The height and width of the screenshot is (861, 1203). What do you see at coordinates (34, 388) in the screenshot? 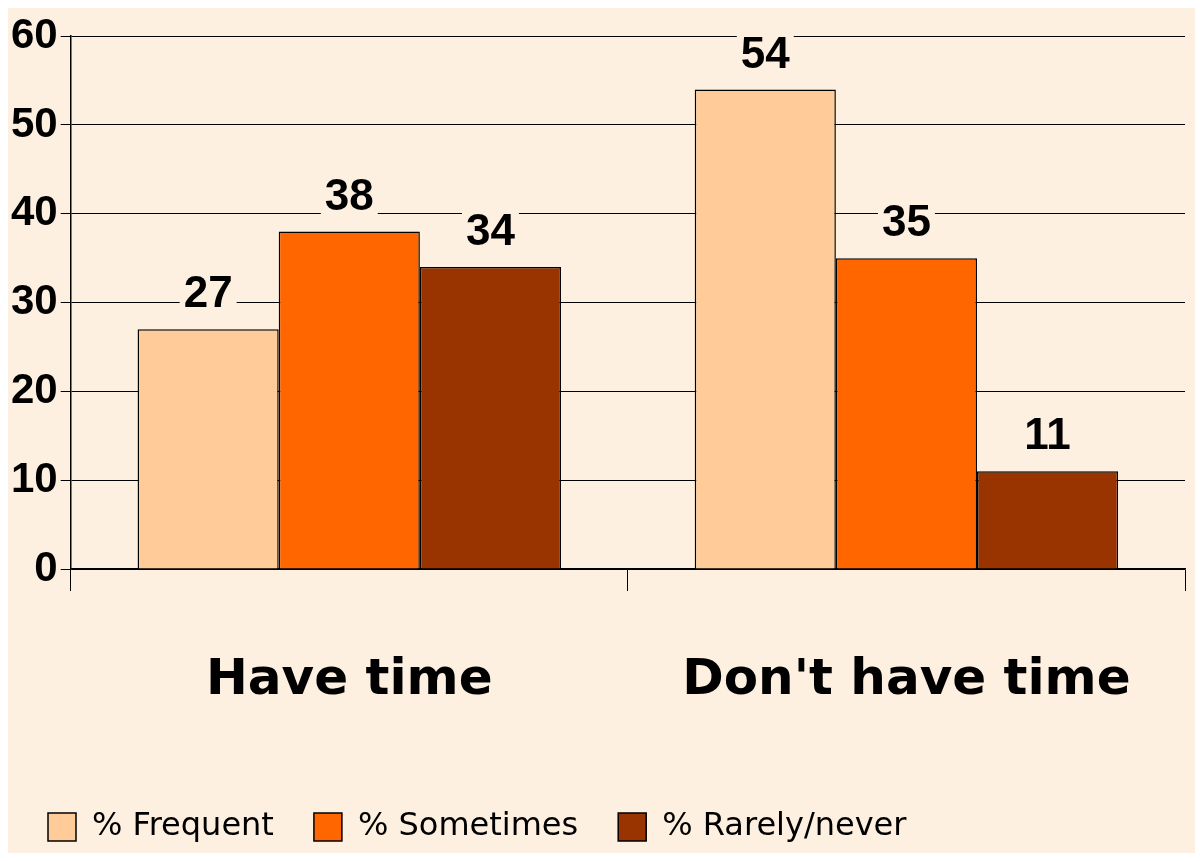
I see `y-tick-label: 20` at bounding box center [34, 388].